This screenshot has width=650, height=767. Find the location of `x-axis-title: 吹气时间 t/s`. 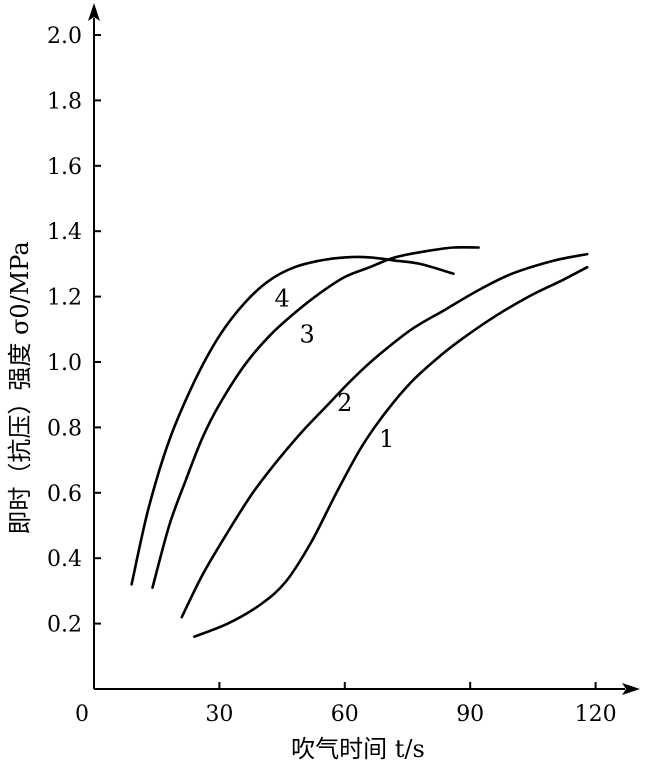

x-axis-title: 吹气时间 t/s is located at coordinates (358, 749).